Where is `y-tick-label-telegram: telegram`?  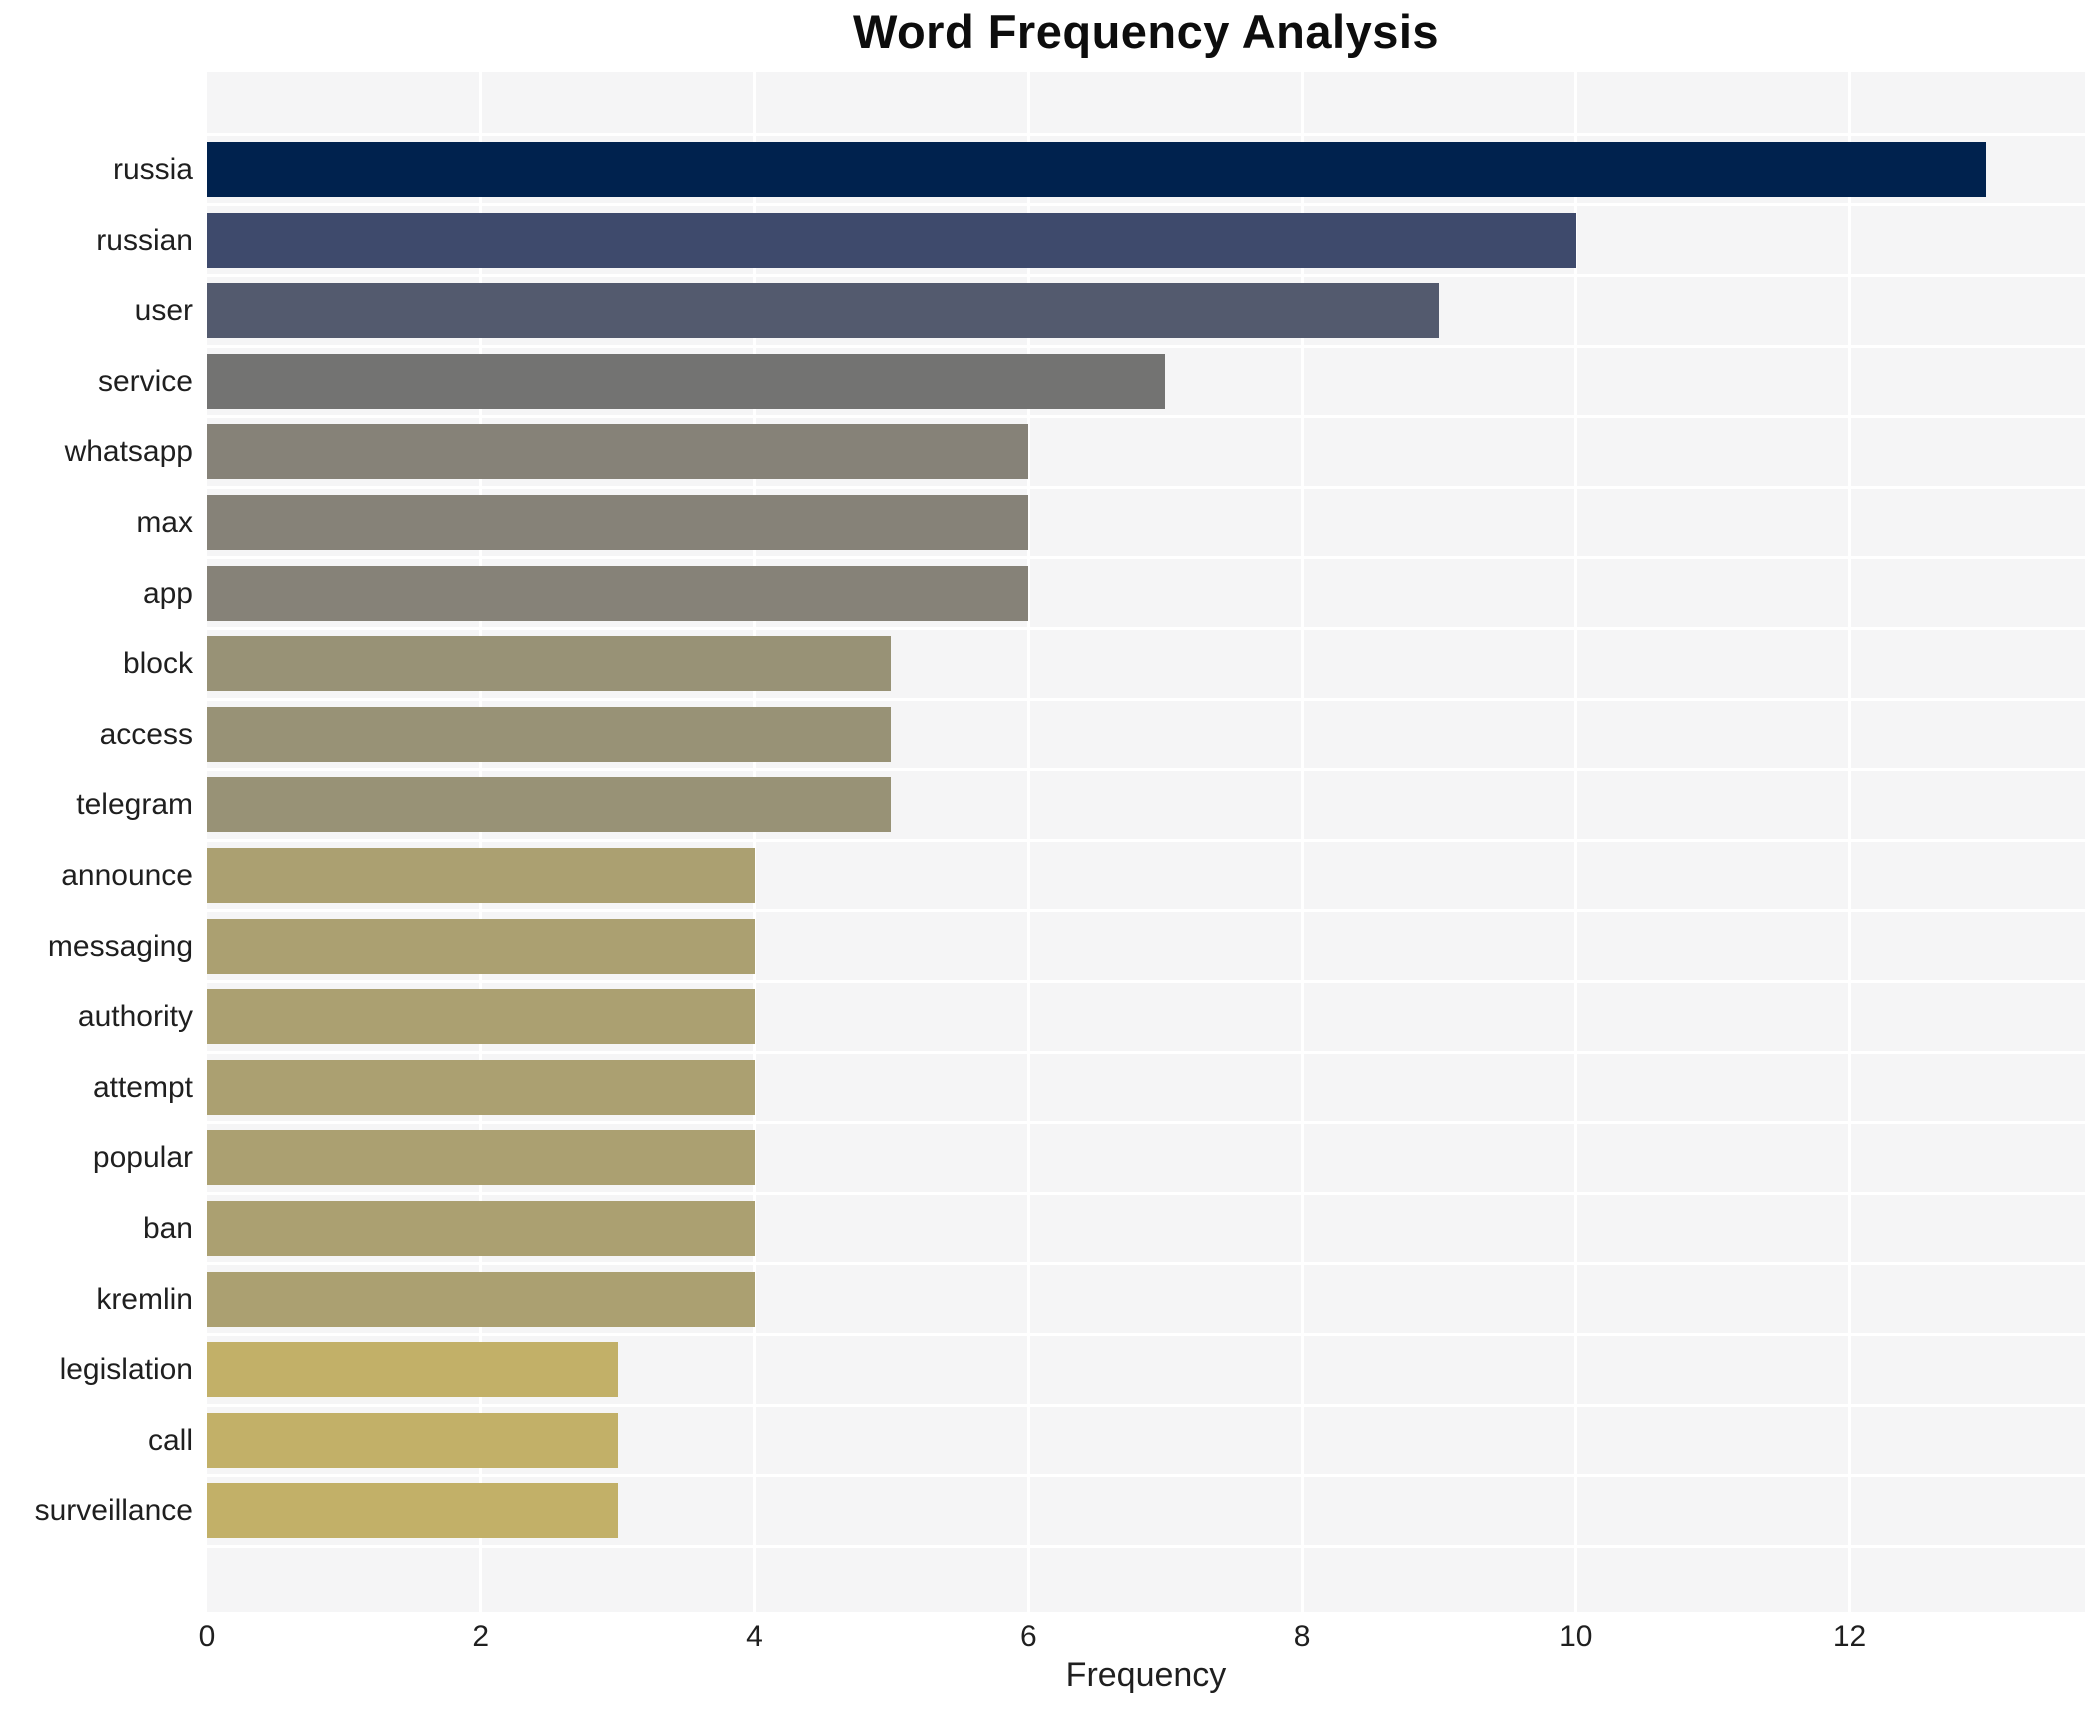 y-tick-label-telegram: telegram is located at coordinates (134, 805).